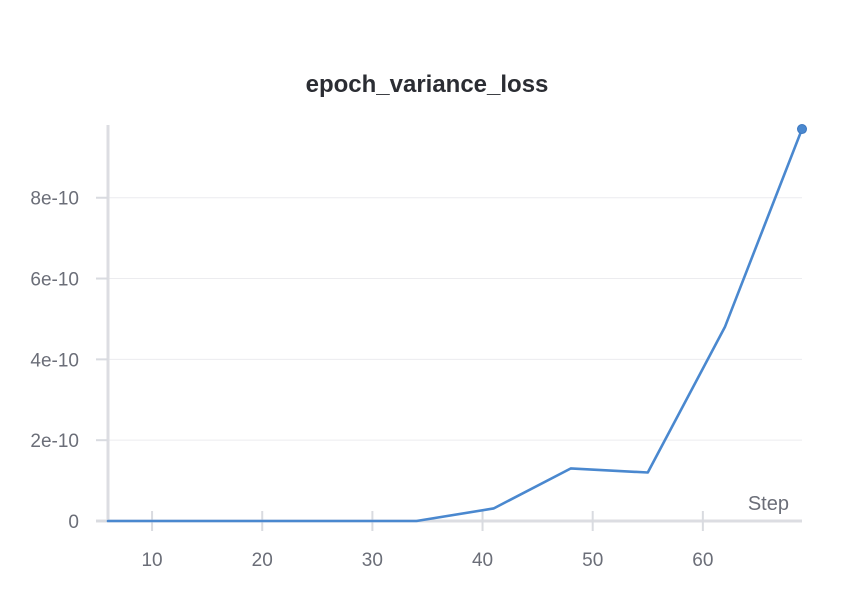  I want to click on y-tick-label: 2e-10, so click(54, 441).